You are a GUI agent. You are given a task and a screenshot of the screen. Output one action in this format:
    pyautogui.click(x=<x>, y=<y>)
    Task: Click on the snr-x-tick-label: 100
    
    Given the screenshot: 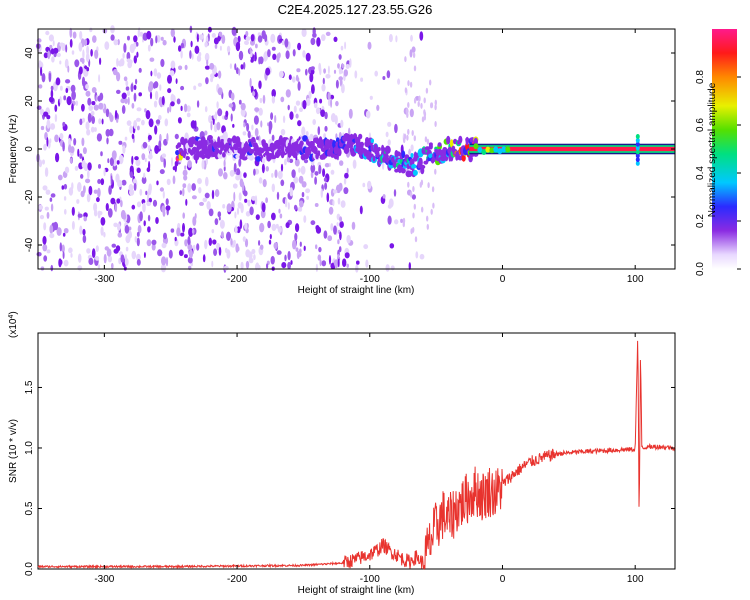 What is the action you would take?
    pyautogui.click(x=635, y=579)
    